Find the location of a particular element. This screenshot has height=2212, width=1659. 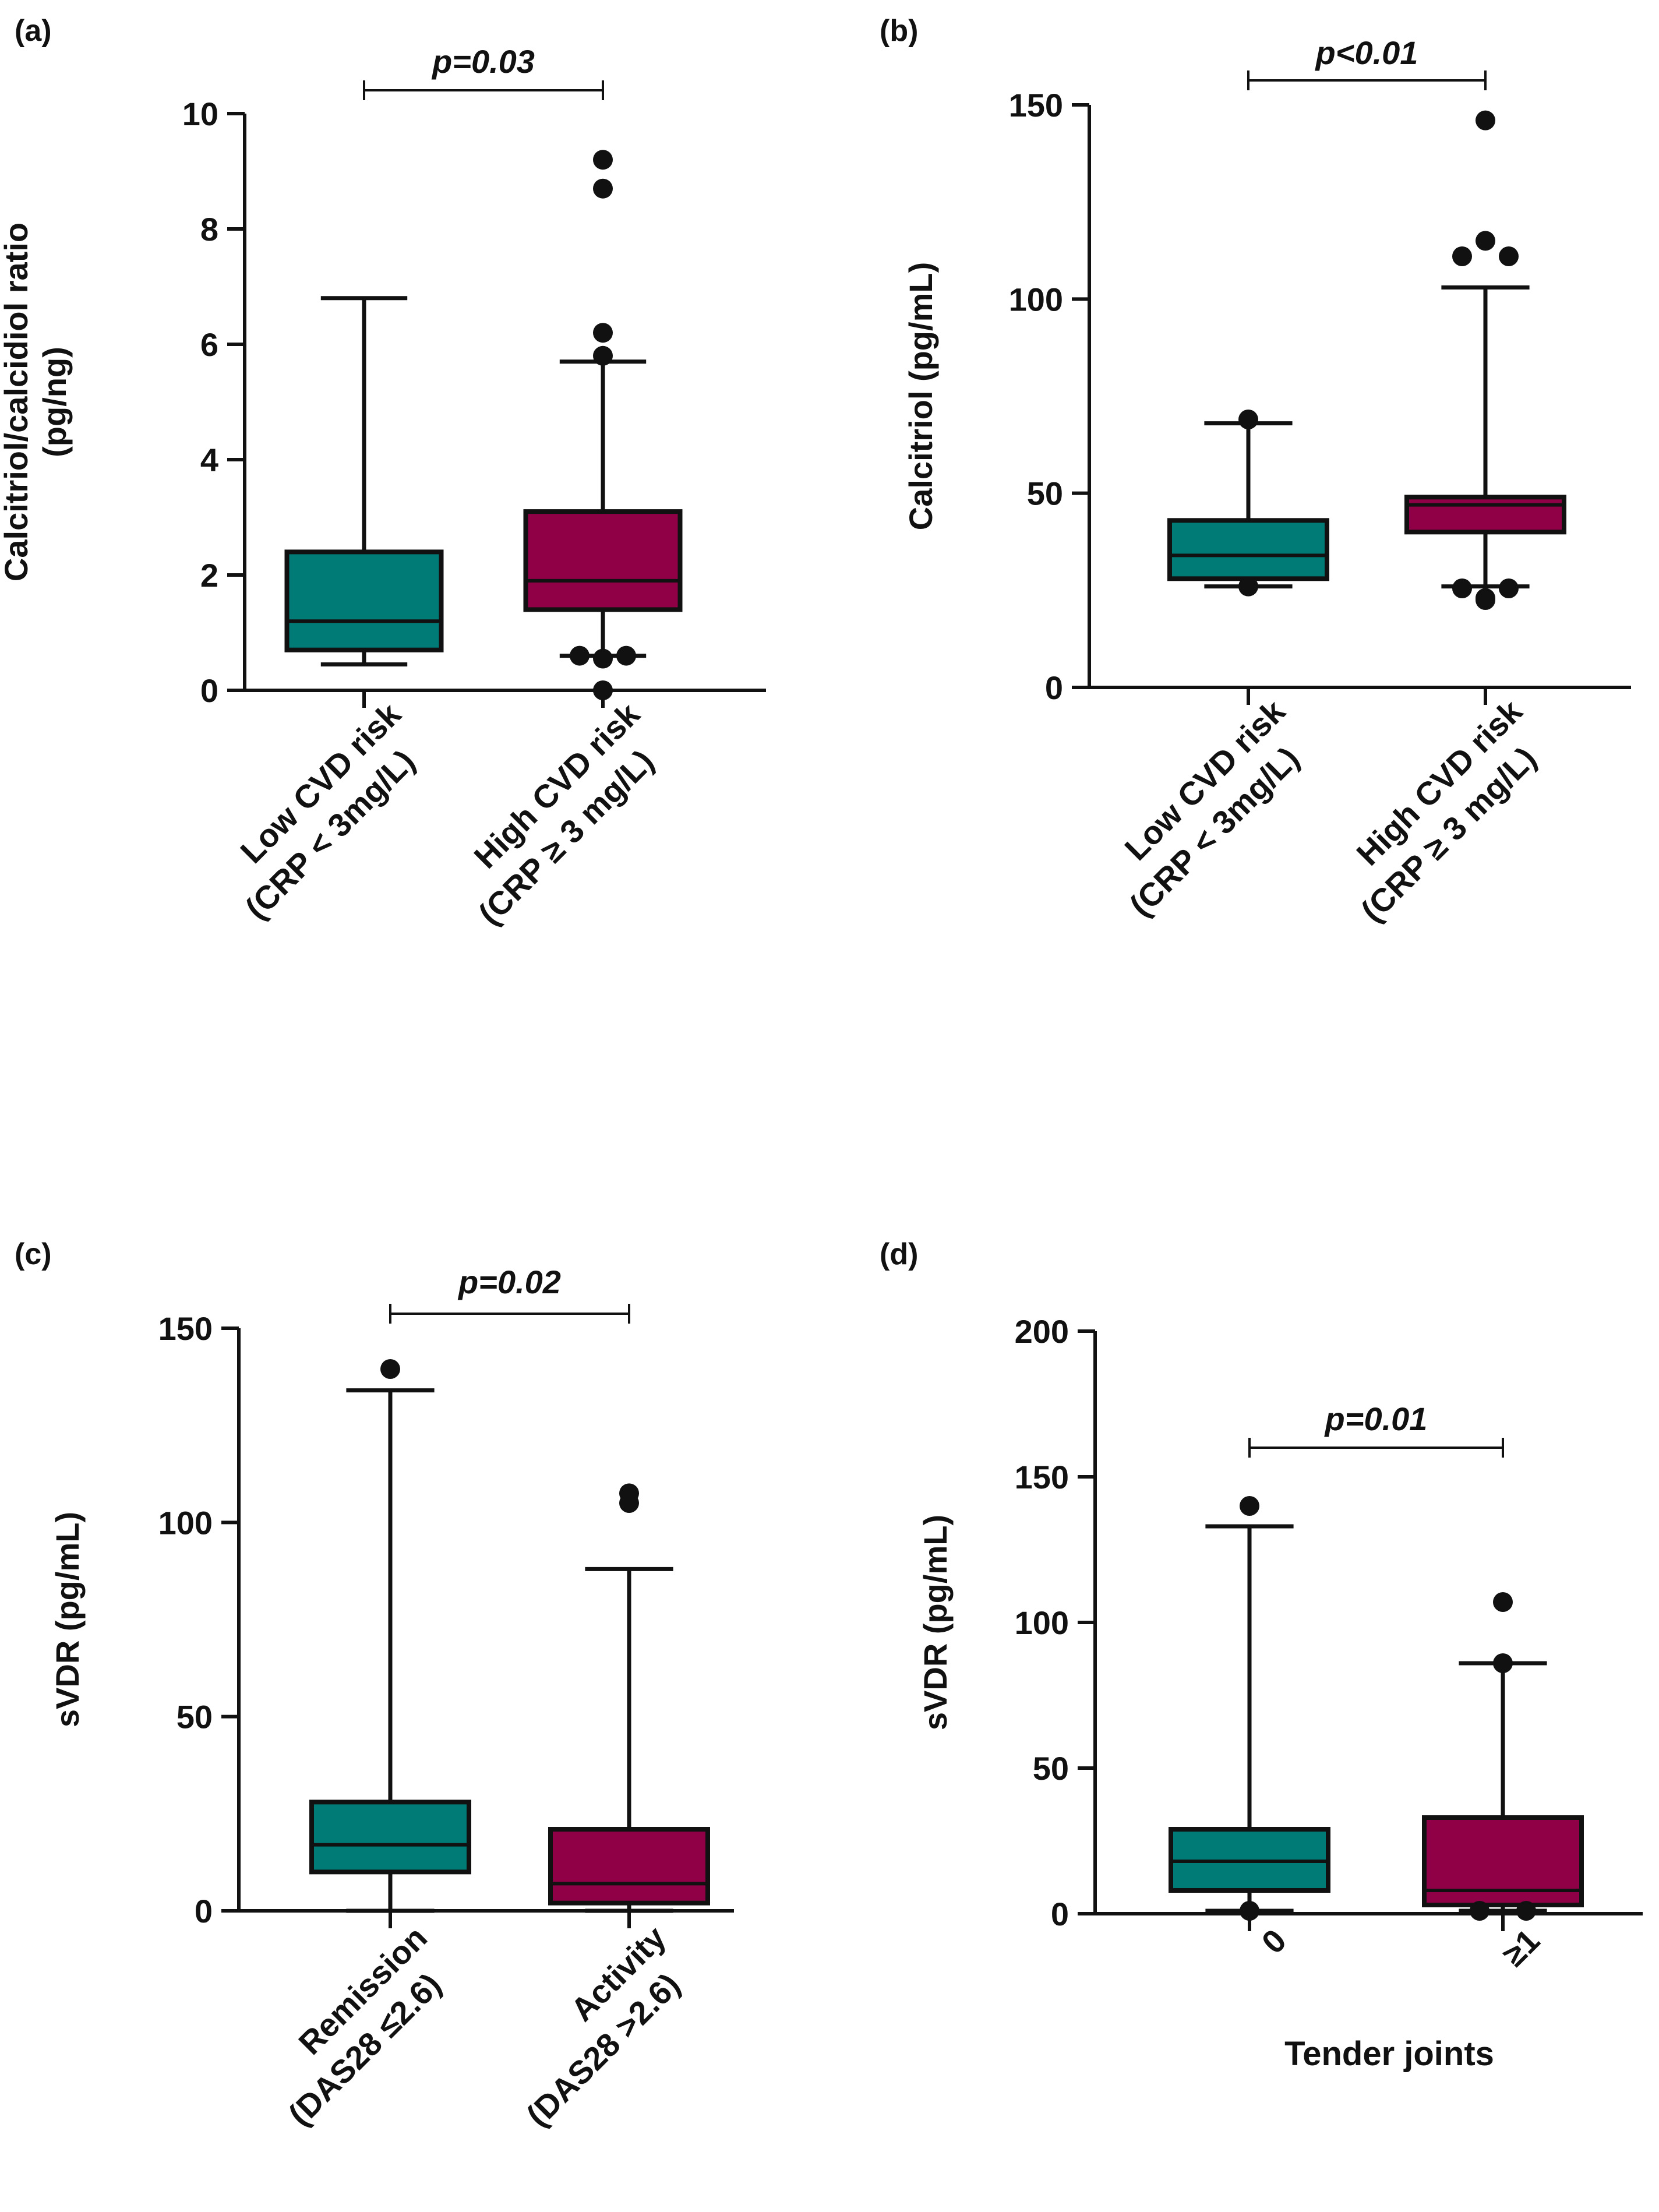

x-category-label-line: 0 is located at coordinates (1273, 1941).